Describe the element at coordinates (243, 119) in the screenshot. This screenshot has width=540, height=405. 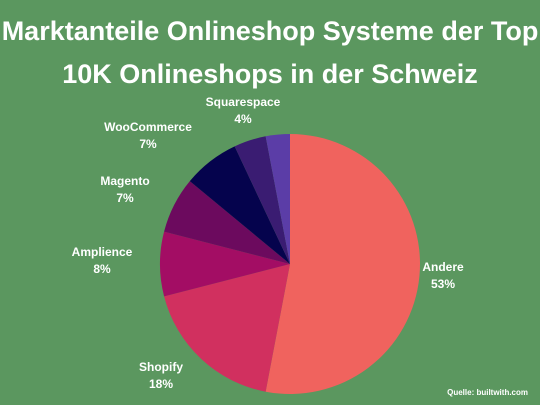
I see `slice-value-squarespace: 4%` at that location.